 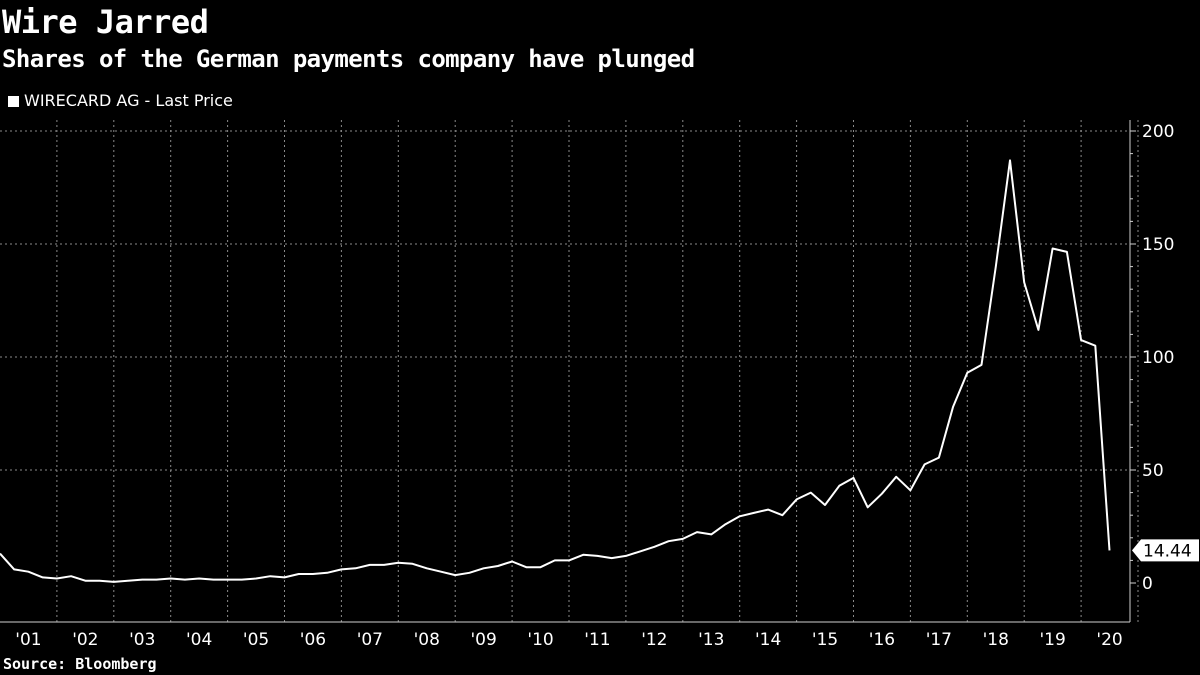 I want to click on x-tick-label: '05, so click(x=256, y=640).